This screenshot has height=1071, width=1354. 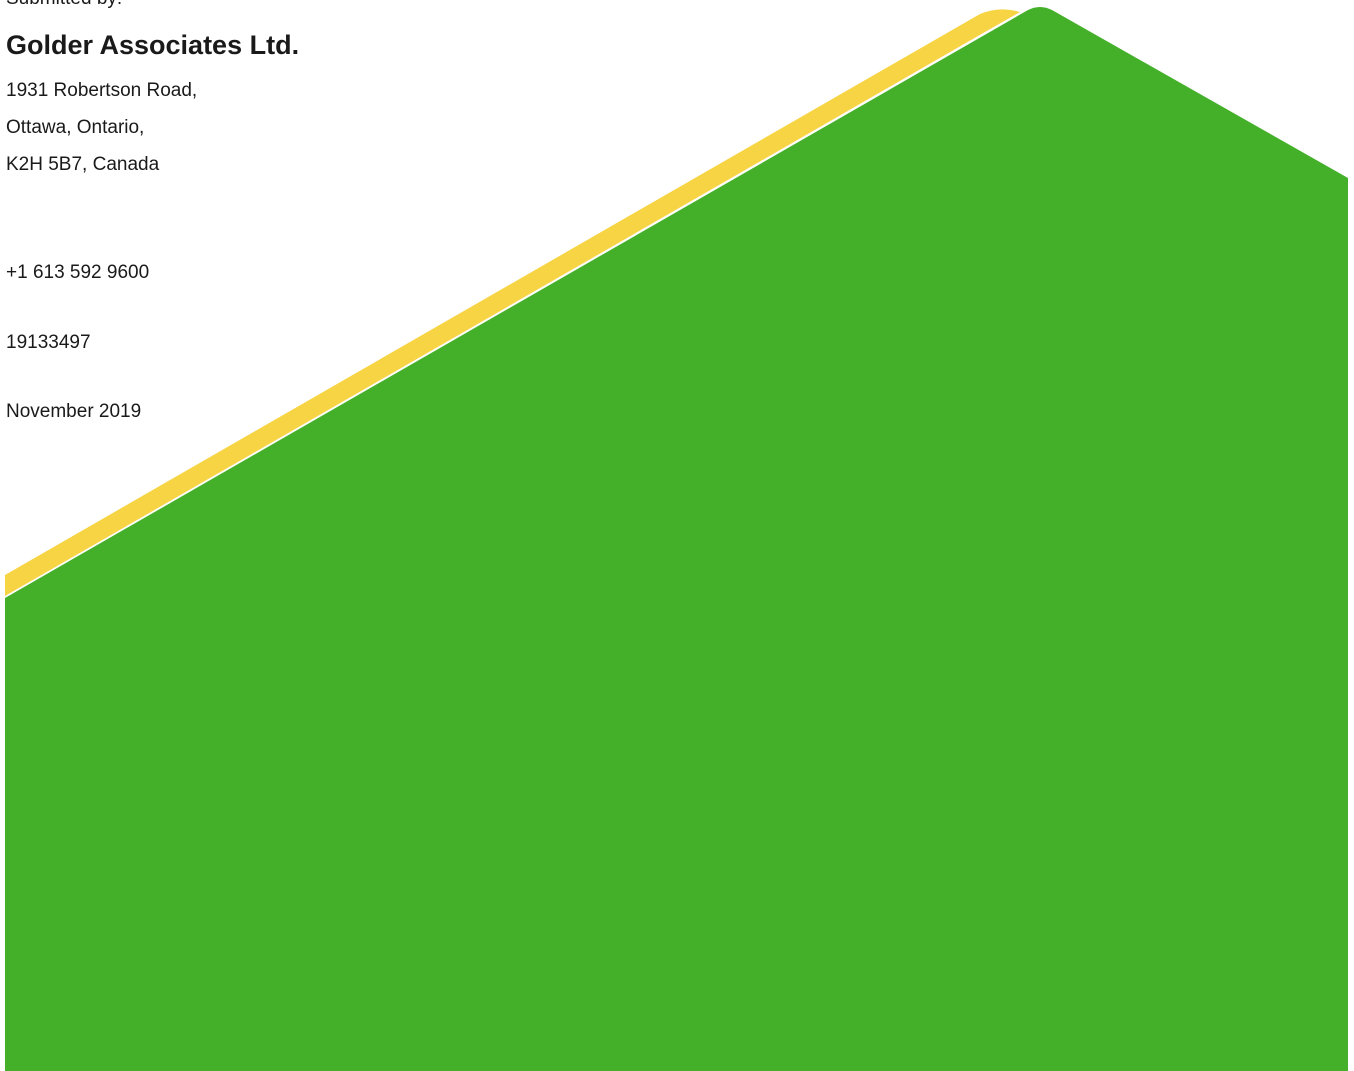 What do you see at coordinates (74, 411) in the screenshot?
I see `report-date: November 2019` at bounding box center [74, 411].